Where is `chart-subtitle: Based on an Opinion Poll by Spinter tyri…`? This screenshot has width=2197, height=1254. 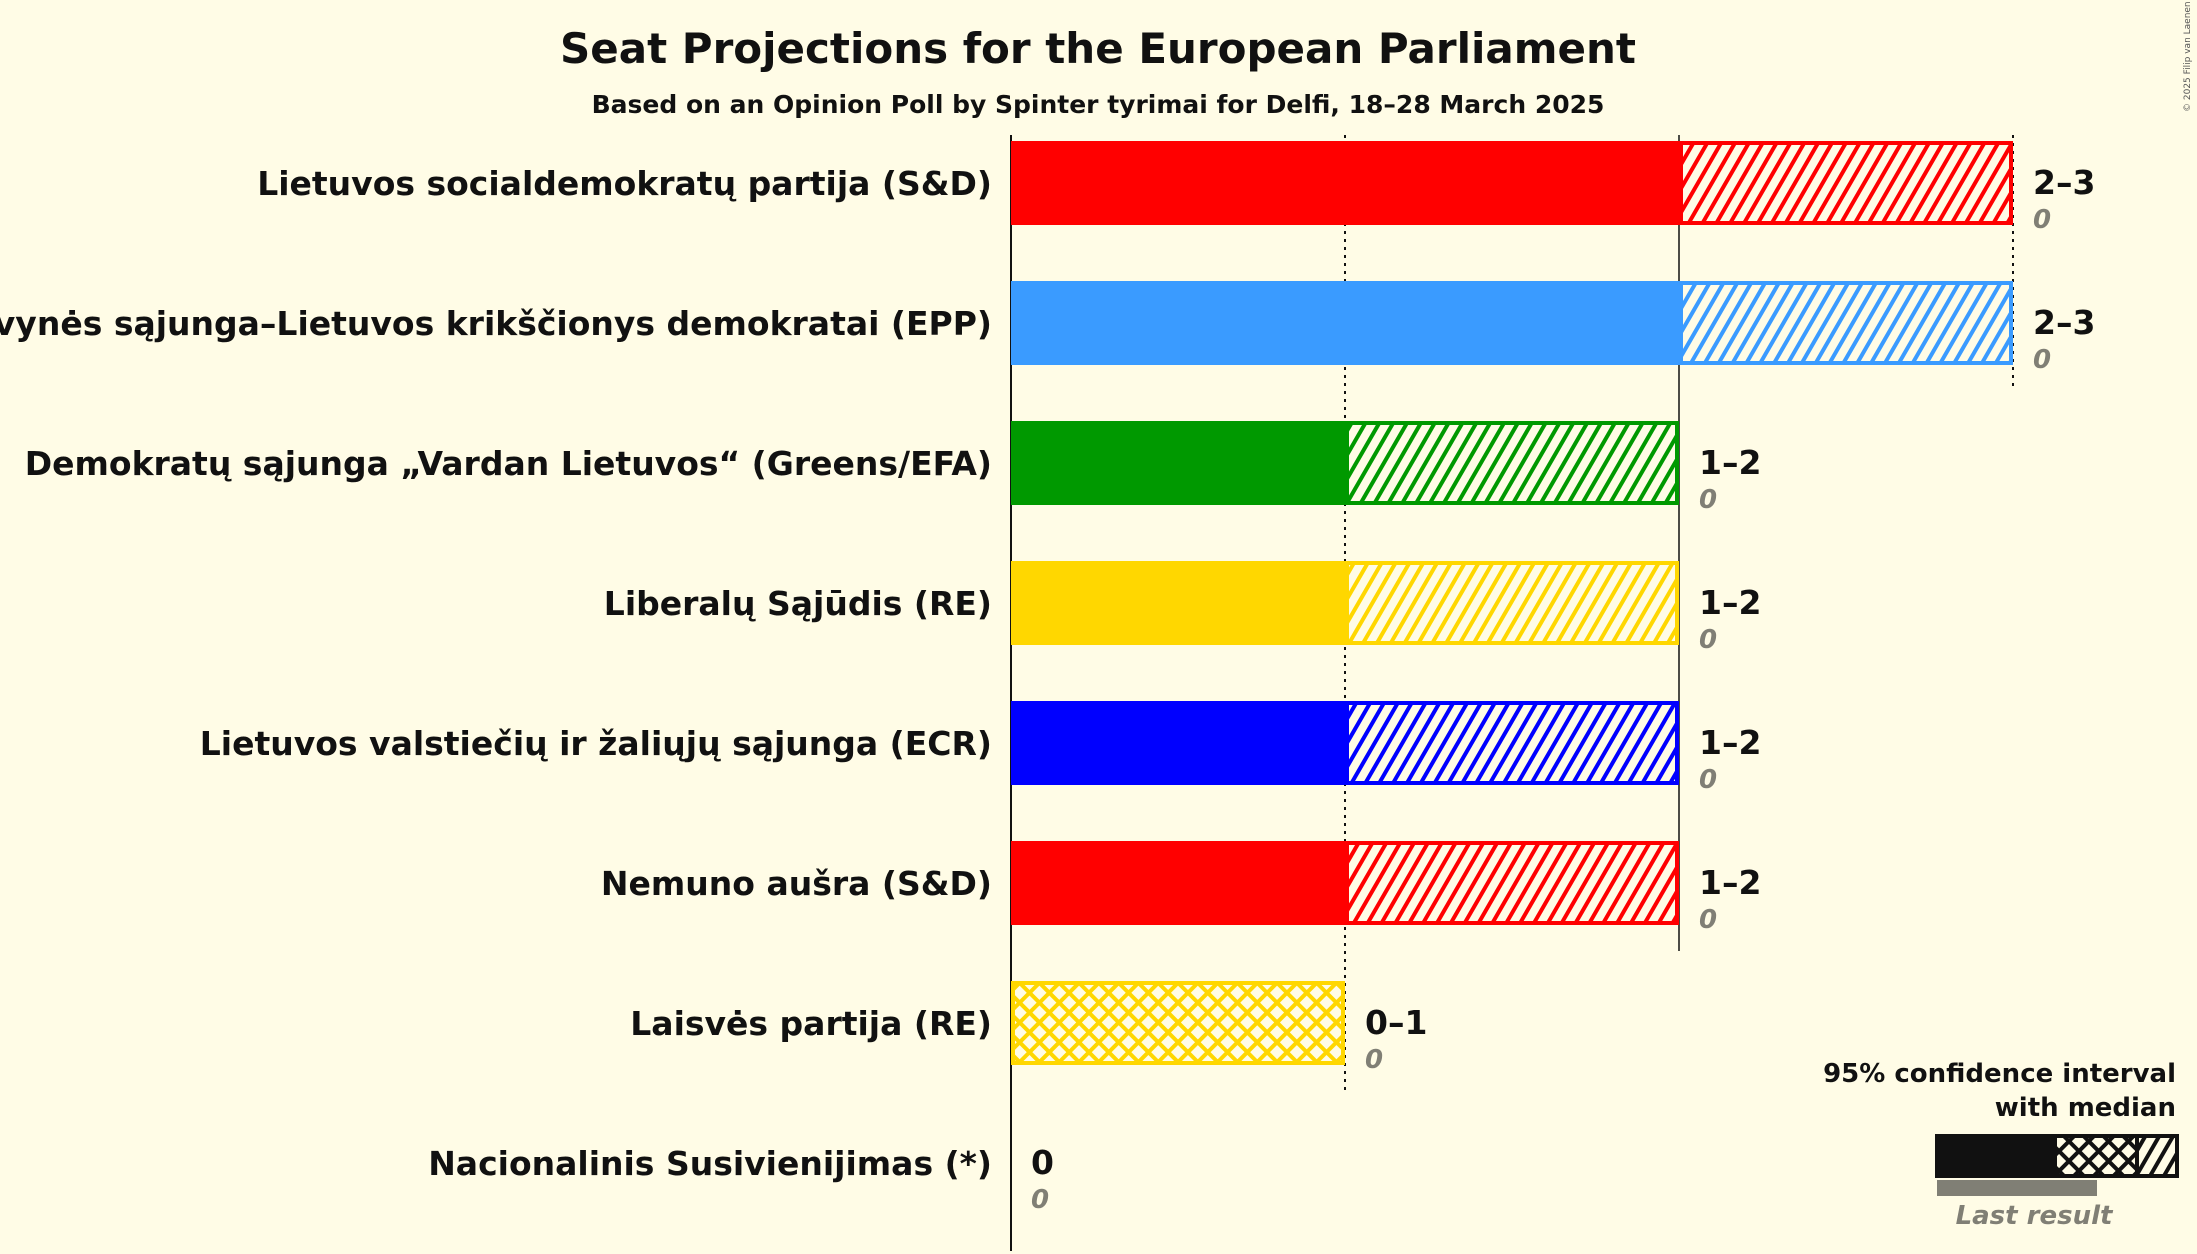
chart-subtitle: Based on an Opinion Poll by Spinter tyri… is located at coordinates (1098, 104).